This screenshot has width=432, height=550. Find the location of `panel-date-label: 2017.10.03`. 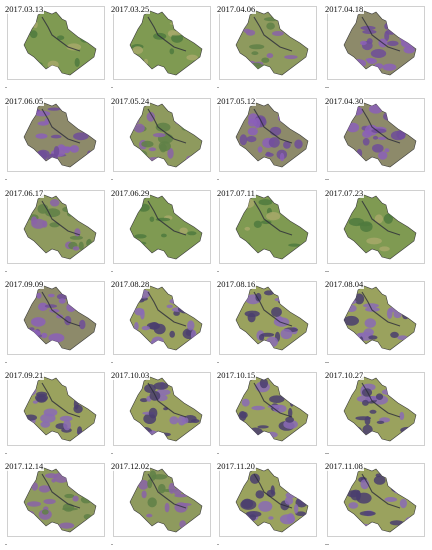

panel-date-label: 2017.10.03 is located at coordinates (130, 375).